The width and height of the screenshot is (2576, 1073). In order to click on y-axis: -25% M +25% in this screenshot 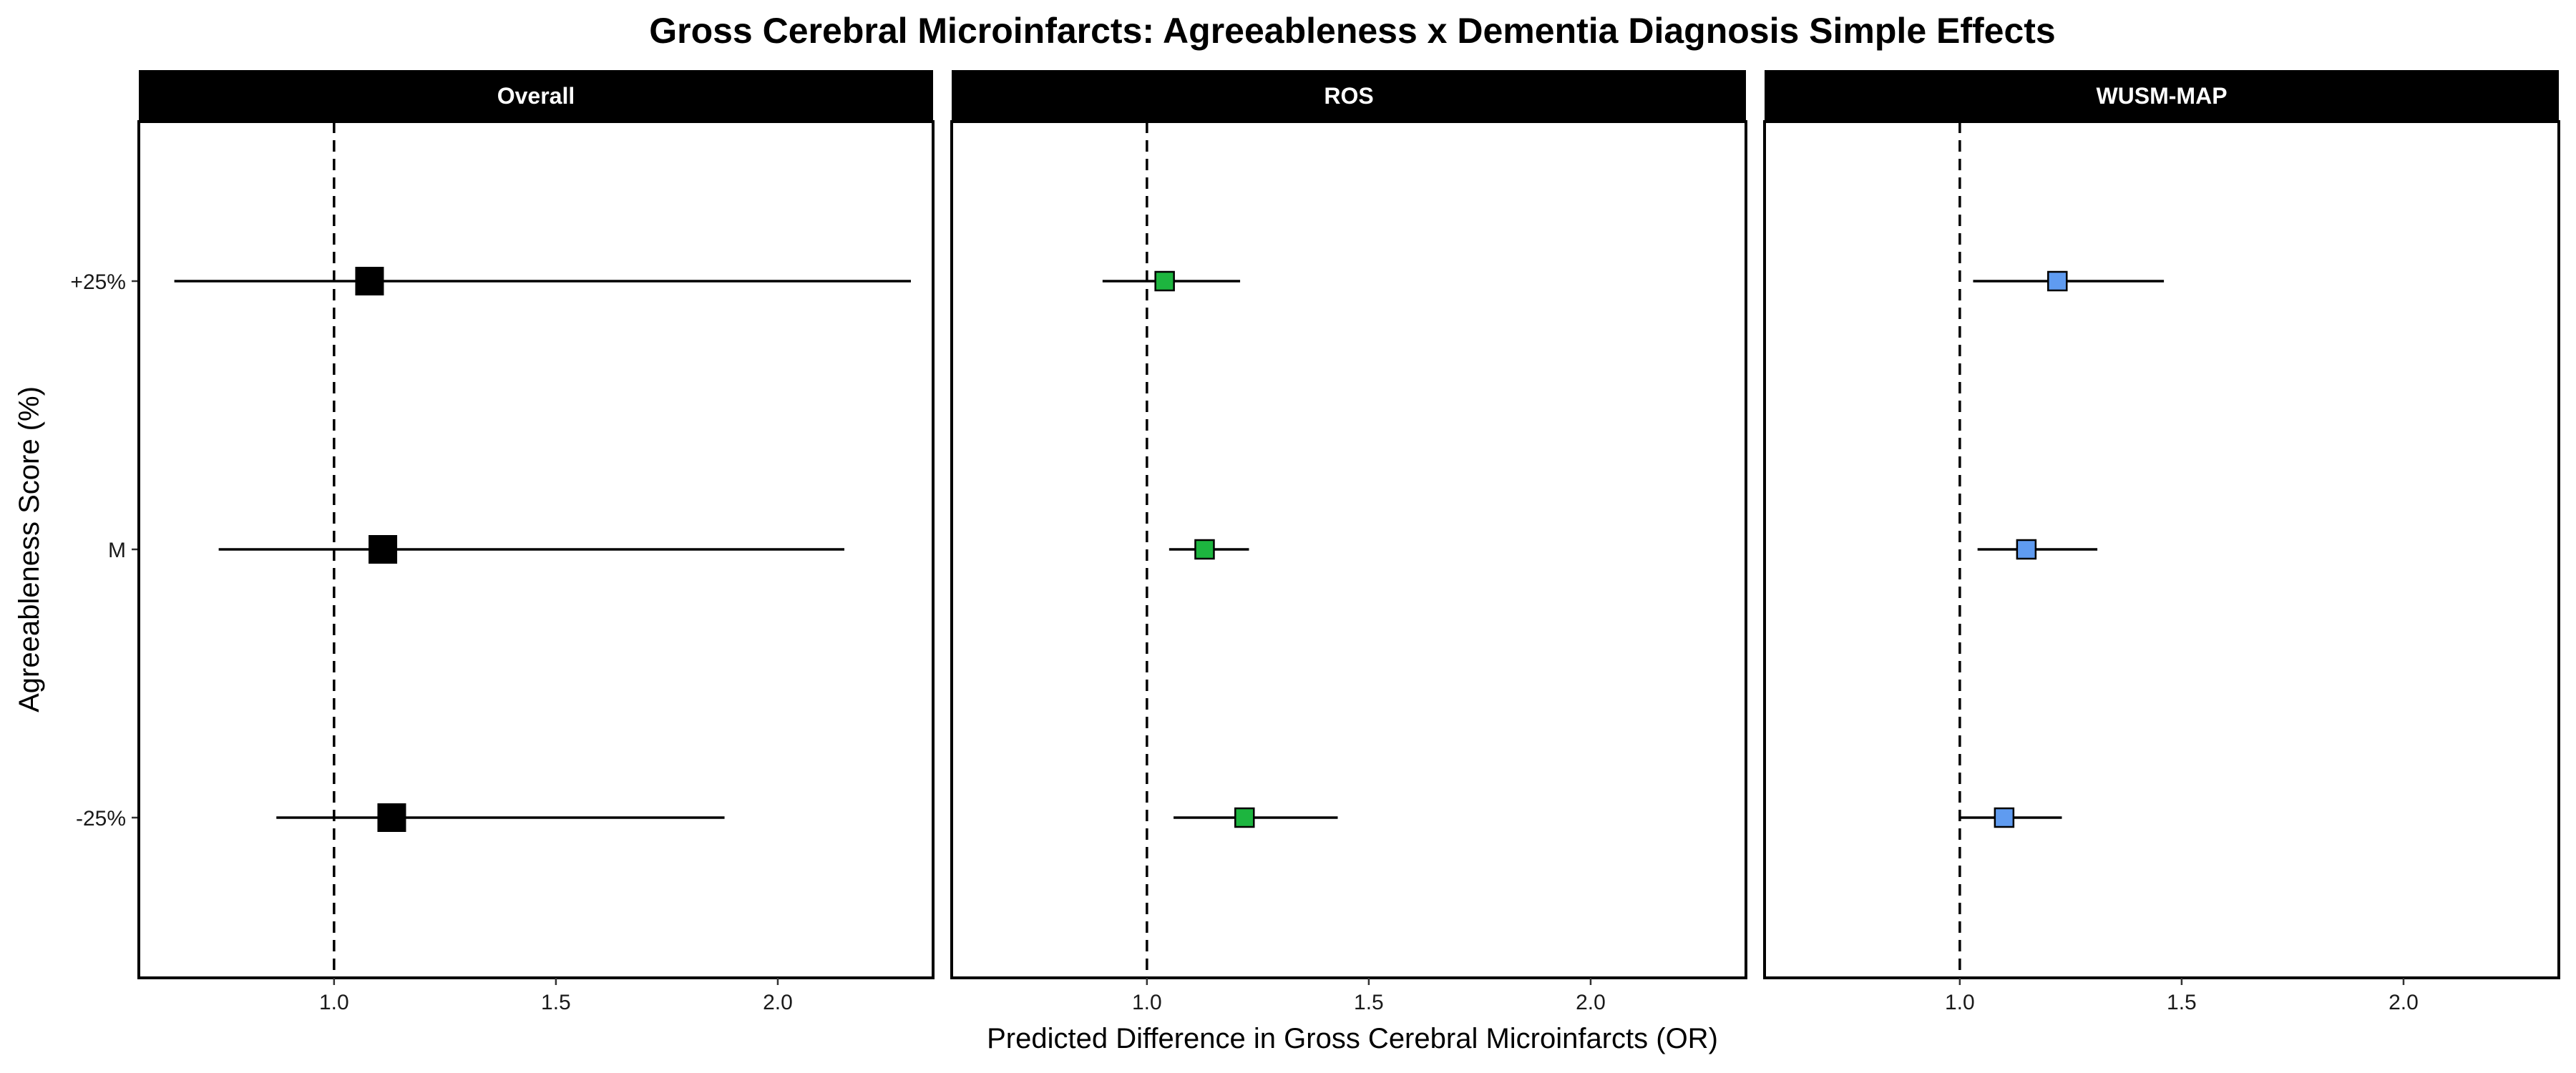, I will do `click(104, 550)`.